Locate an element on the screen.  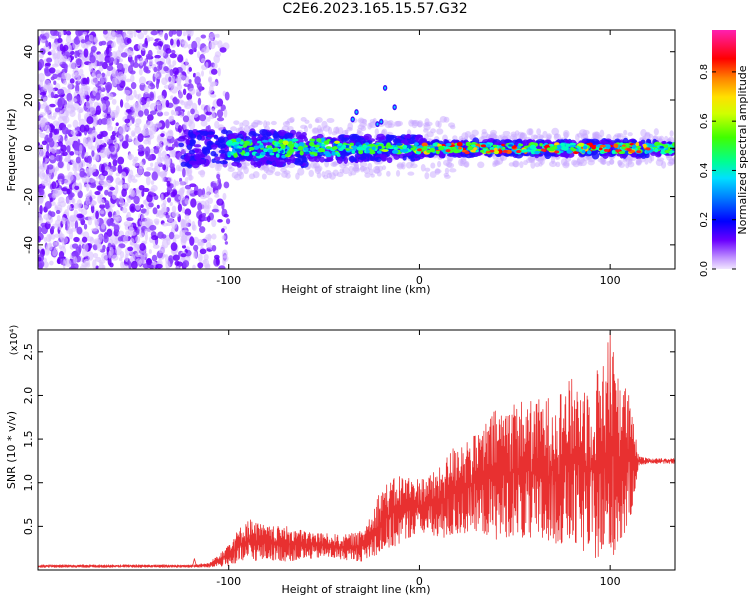
x-tick-label: 0 is located at coordinates (419, 581).